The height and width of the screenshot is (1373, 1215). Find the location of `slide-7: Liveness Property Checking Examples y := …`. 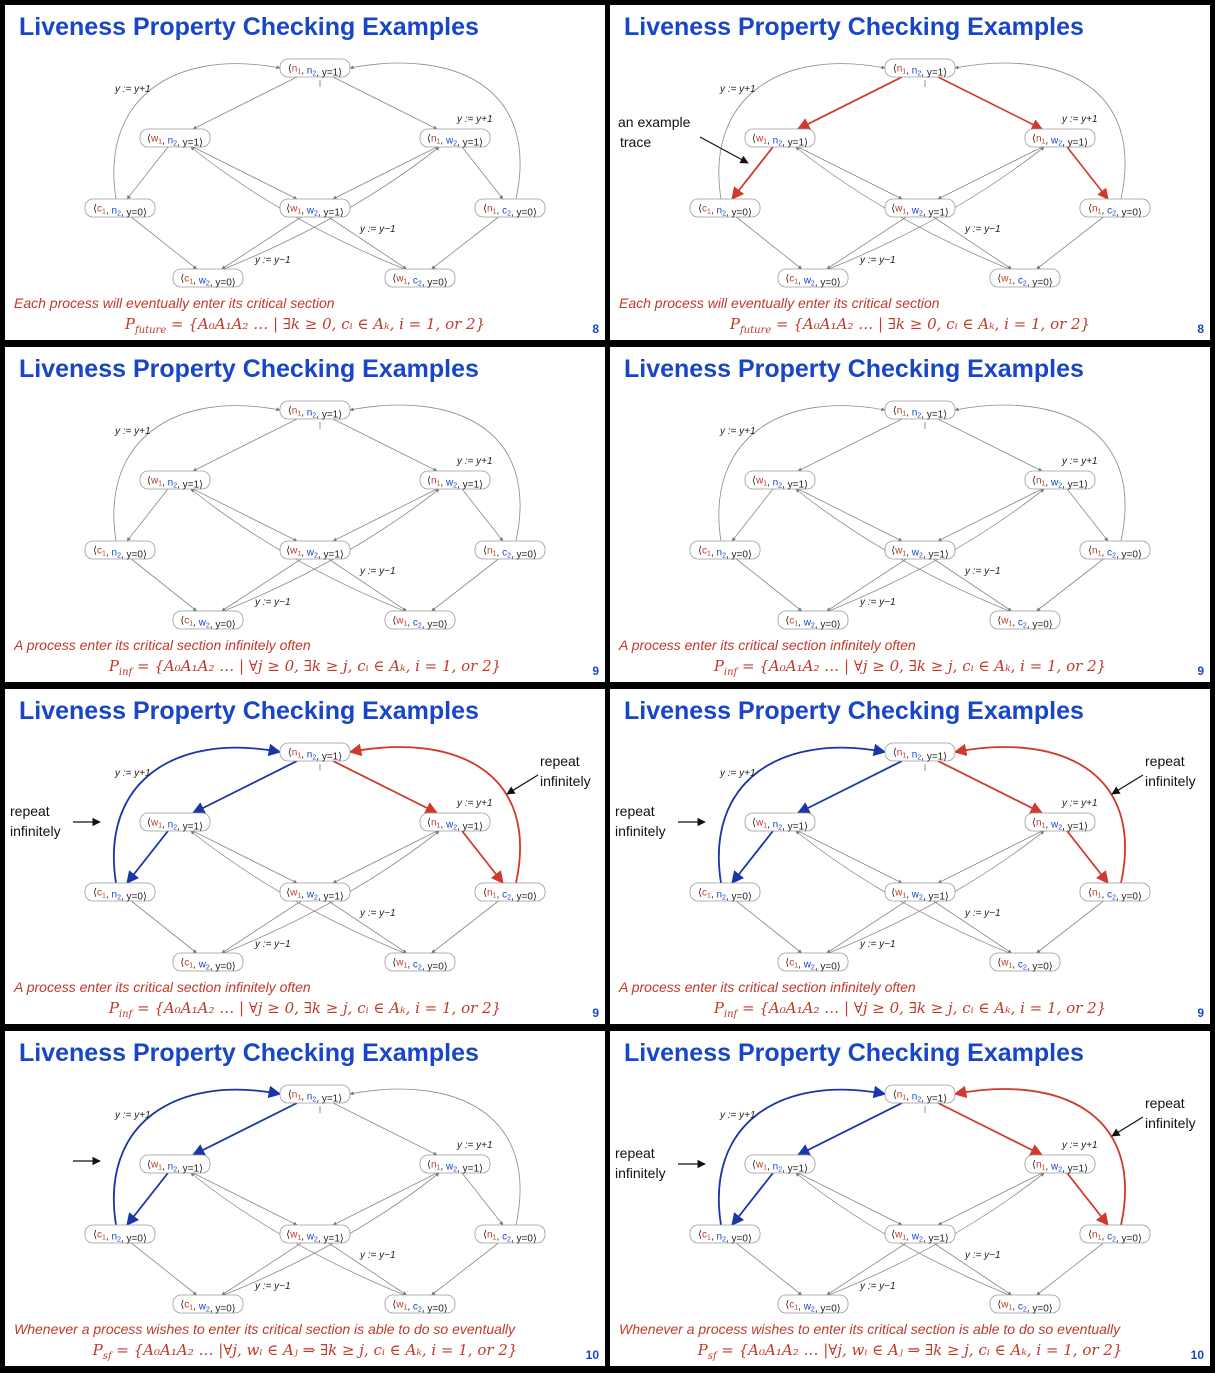

slide-7: Liveness Property Checking Examples y := … is located at coordinates (305, 1198).